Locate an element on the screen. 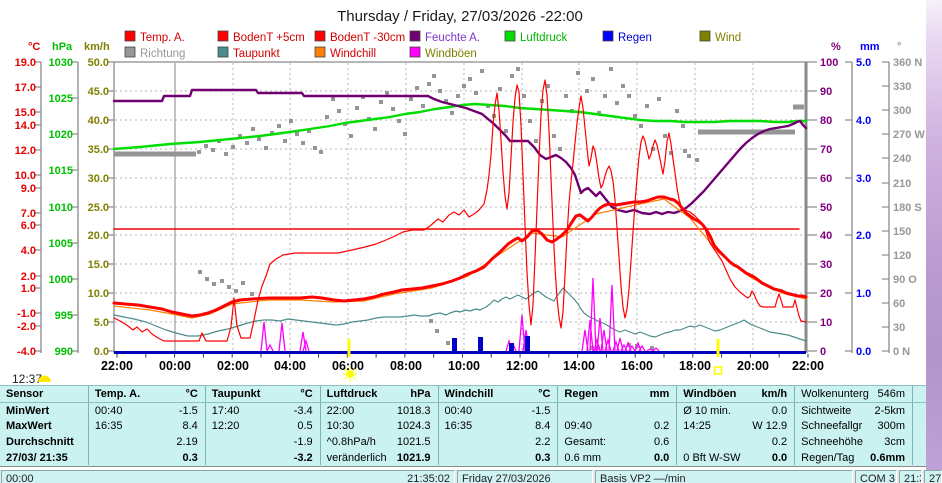 The image size is (942, 483). table-row-label: 27/03/ 21:35 is located at coordinates (37, 457).